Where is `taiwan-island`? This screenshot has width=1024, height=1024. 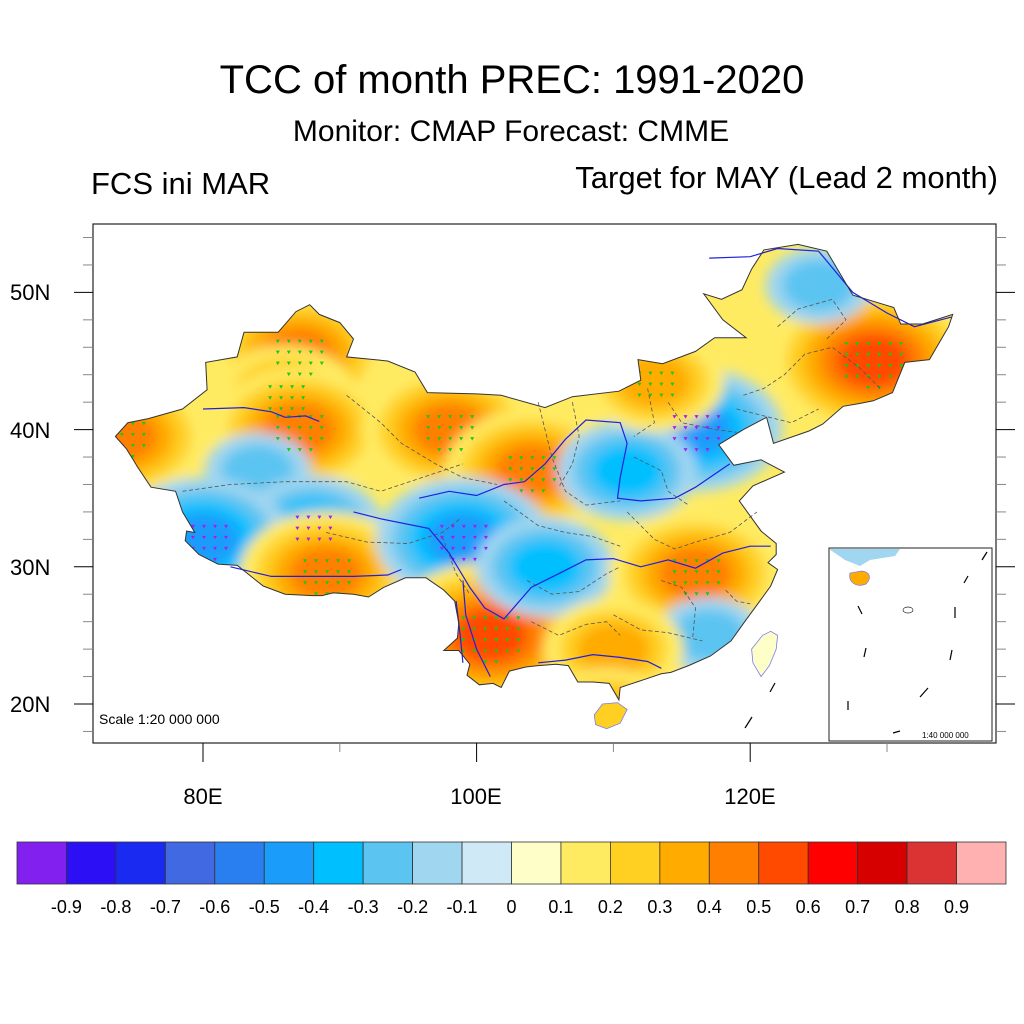
taiwan-island is located at coordinates (765, 654).